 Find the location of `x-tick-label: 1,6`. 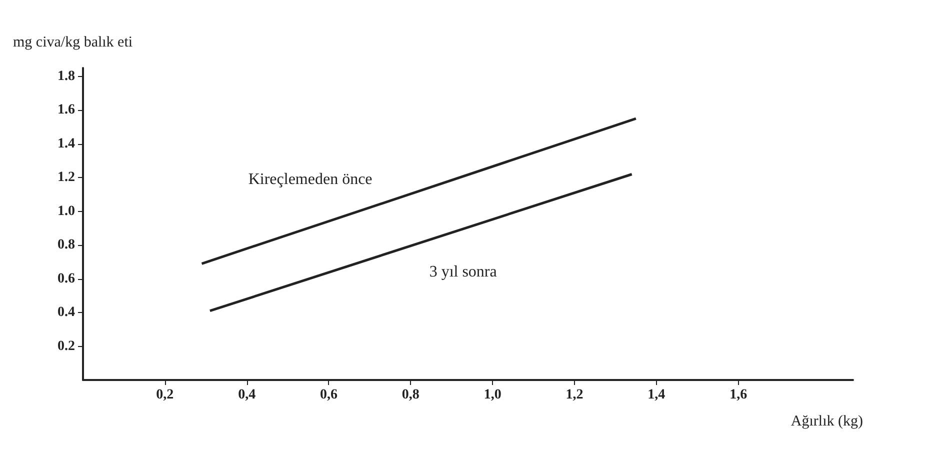

x-tick-label: 1,6 is located at coordinates (739, 395).